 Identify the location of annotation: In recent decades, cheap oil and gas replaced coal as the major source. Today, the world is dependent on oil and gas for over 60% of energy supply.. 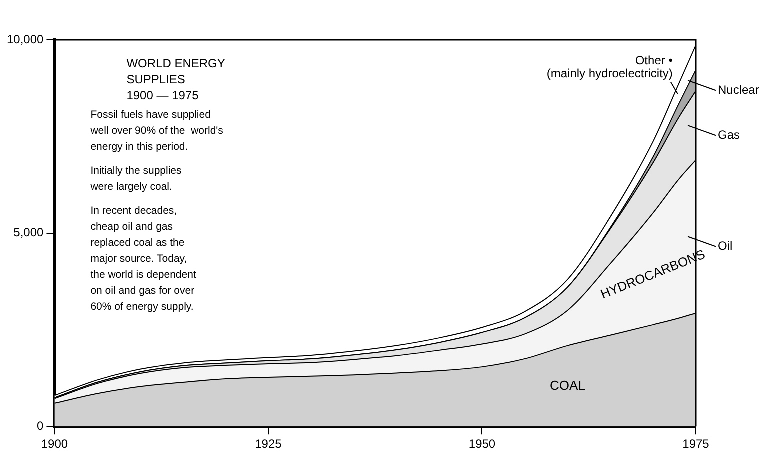
(143, 259).